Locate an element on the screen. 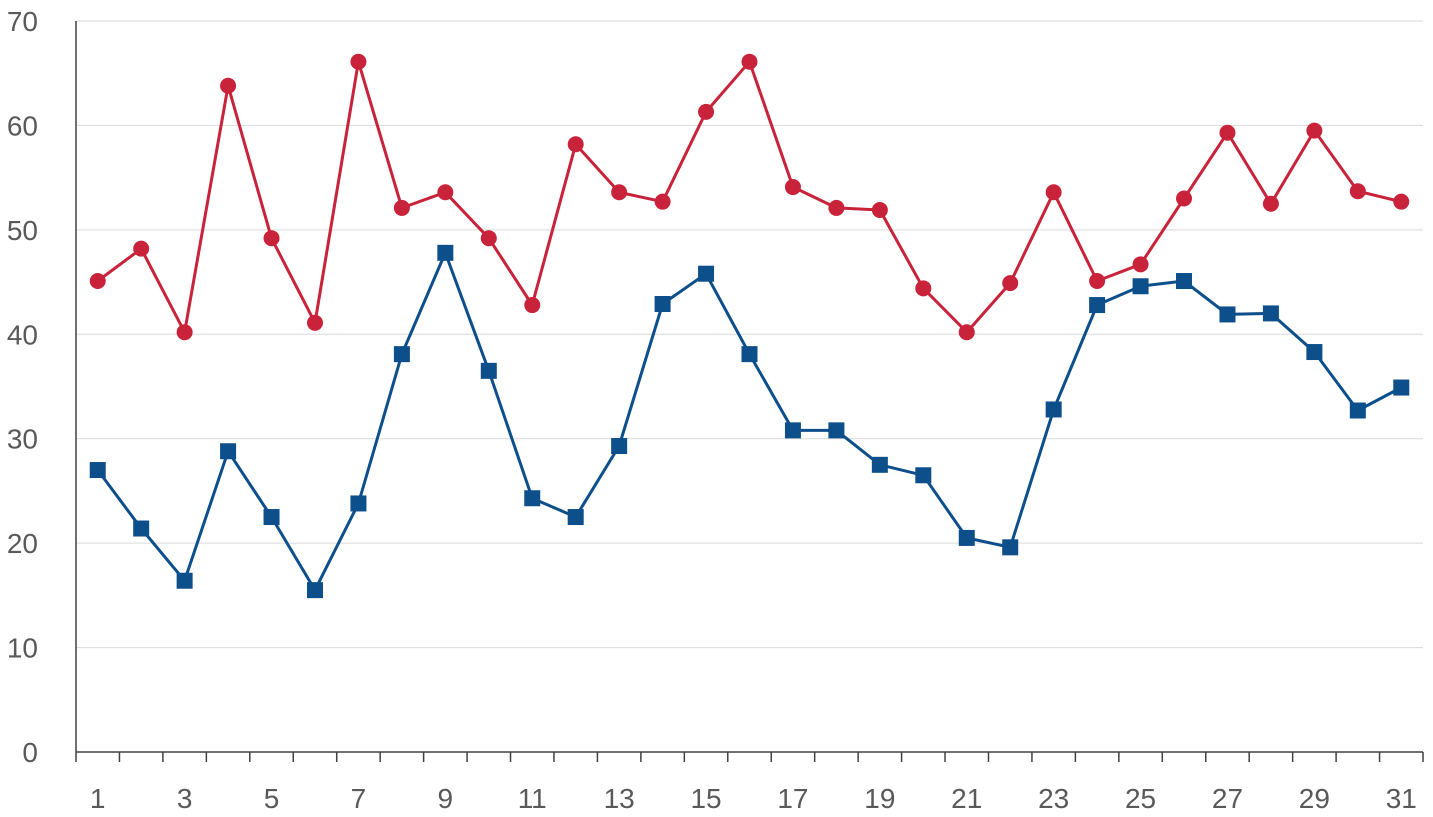 The image size is (1433, 817). x-tick-label: 19 is located at coordinates (879, 798).